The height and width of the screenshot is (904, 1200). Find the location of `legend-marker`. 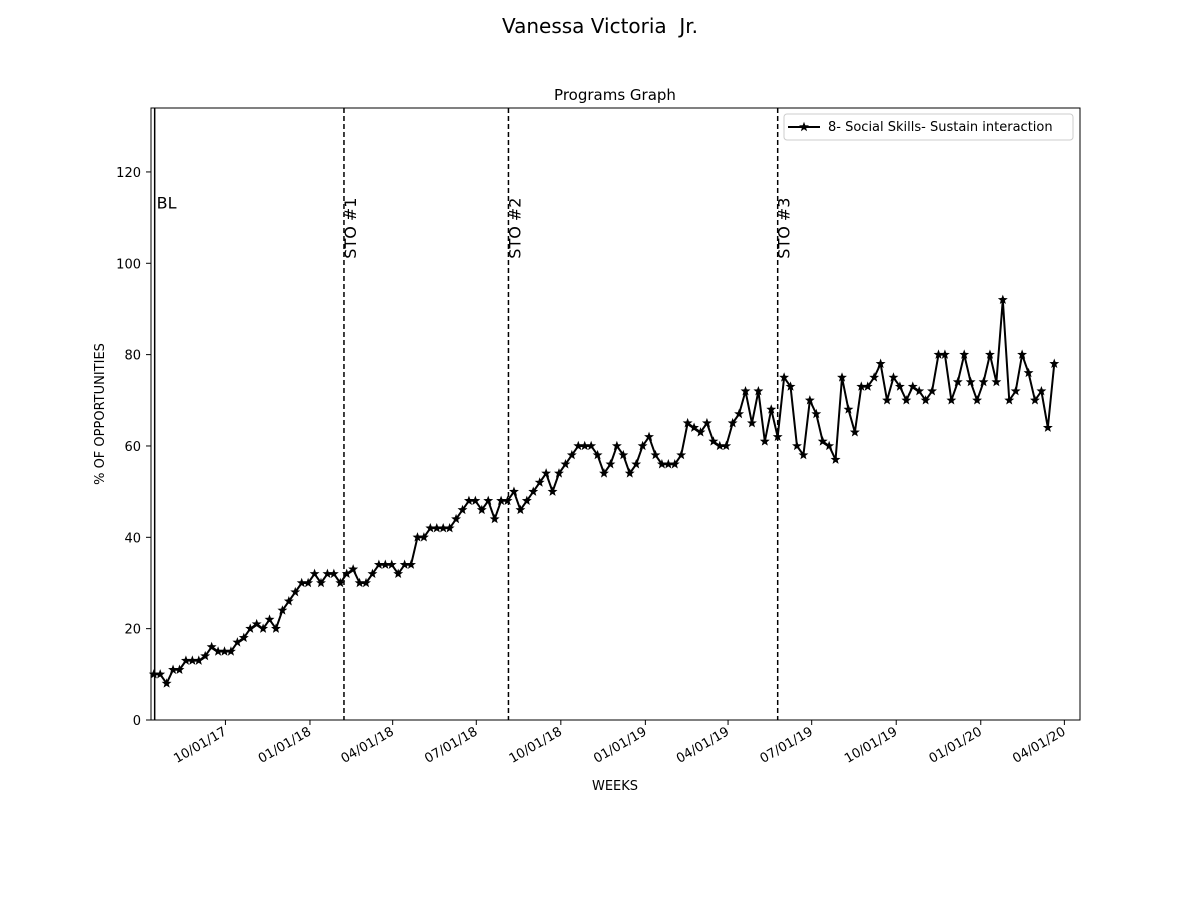

legend-marker is located at coordinates (804, 126).